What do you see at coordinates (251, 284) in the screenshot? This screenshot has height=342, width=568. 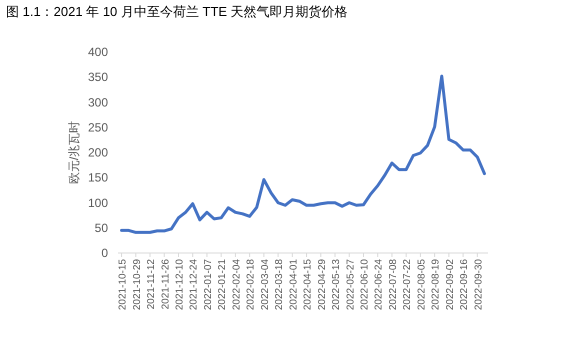 I see `x-tick-label: 2022-02-18` at bounding box center [251, 284].